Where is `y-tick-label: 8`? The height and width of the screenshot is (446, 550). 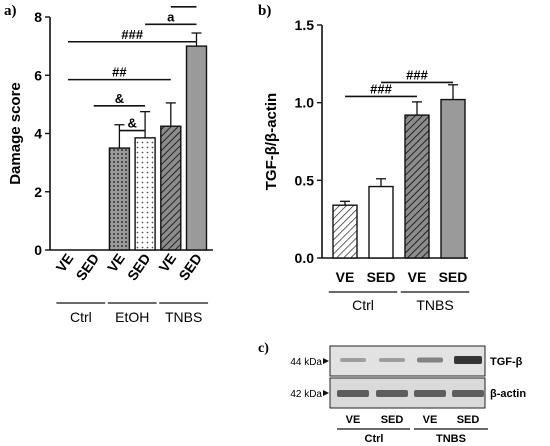 y-tick-label: 8 is located at coordinates (38, 17).